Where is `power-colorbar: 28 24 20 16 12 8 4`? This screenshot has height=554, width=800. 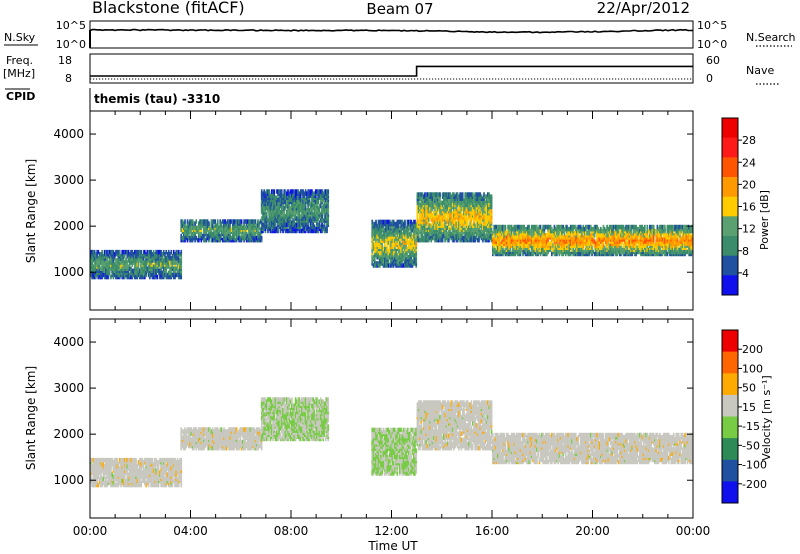 power-colorbar: 28 24 20 16 12 8 4 is located at coordinates (738, 206).